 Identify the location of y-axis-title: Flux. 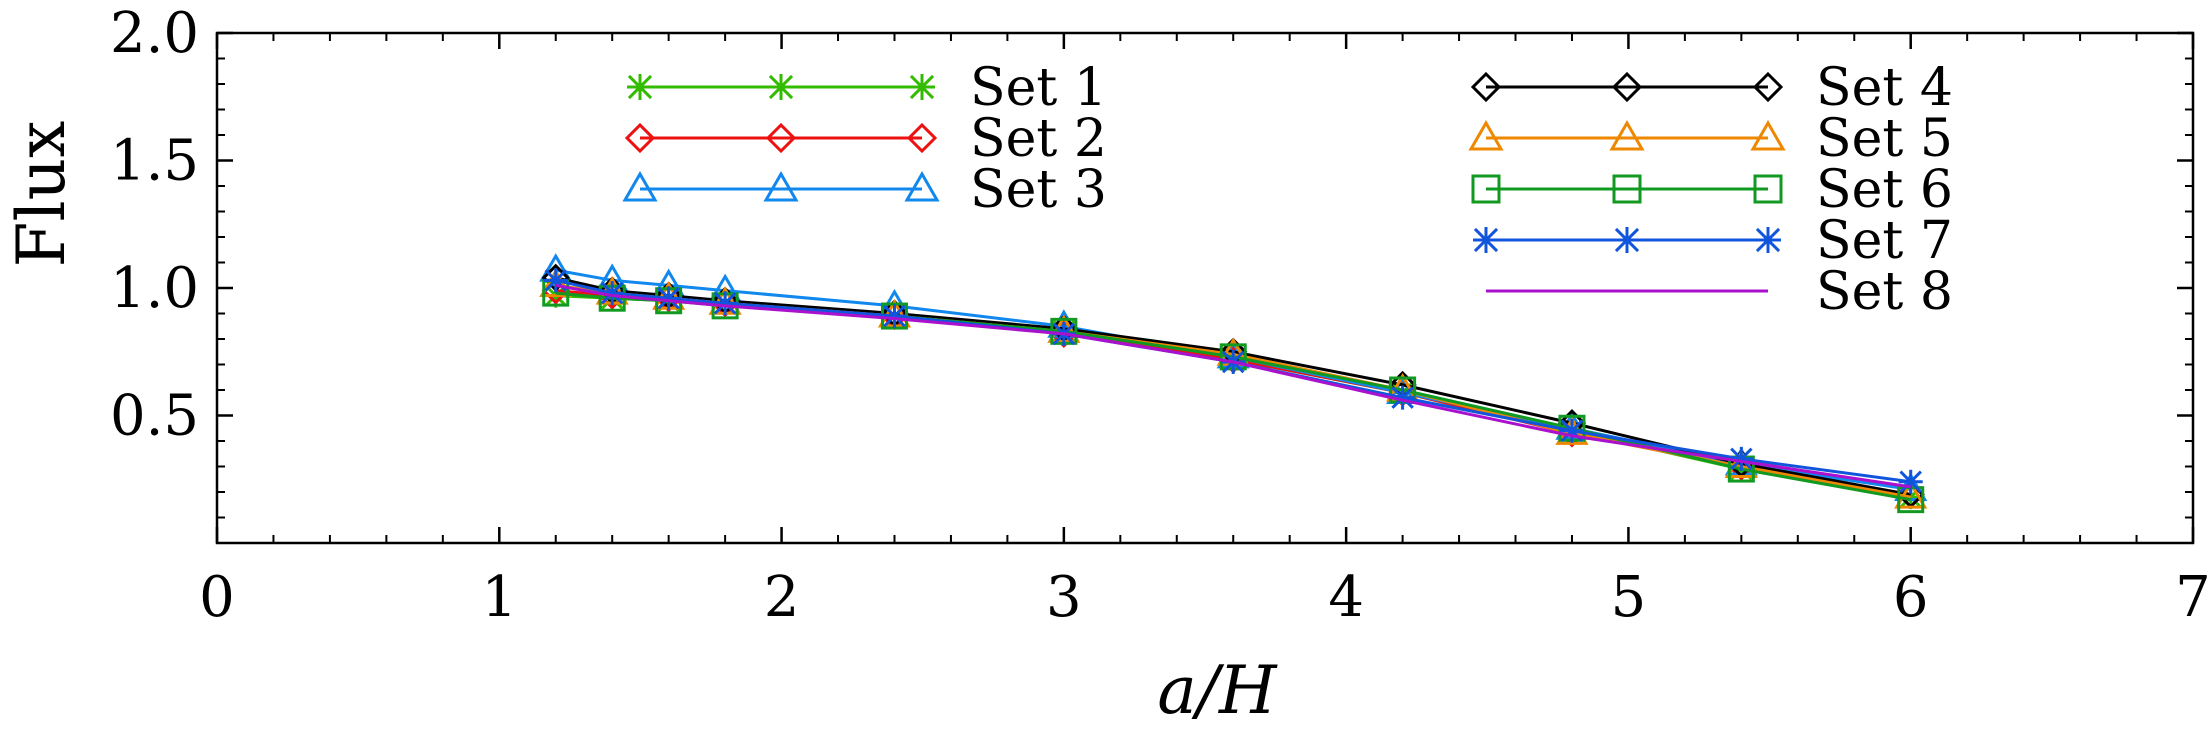
(41, 194).